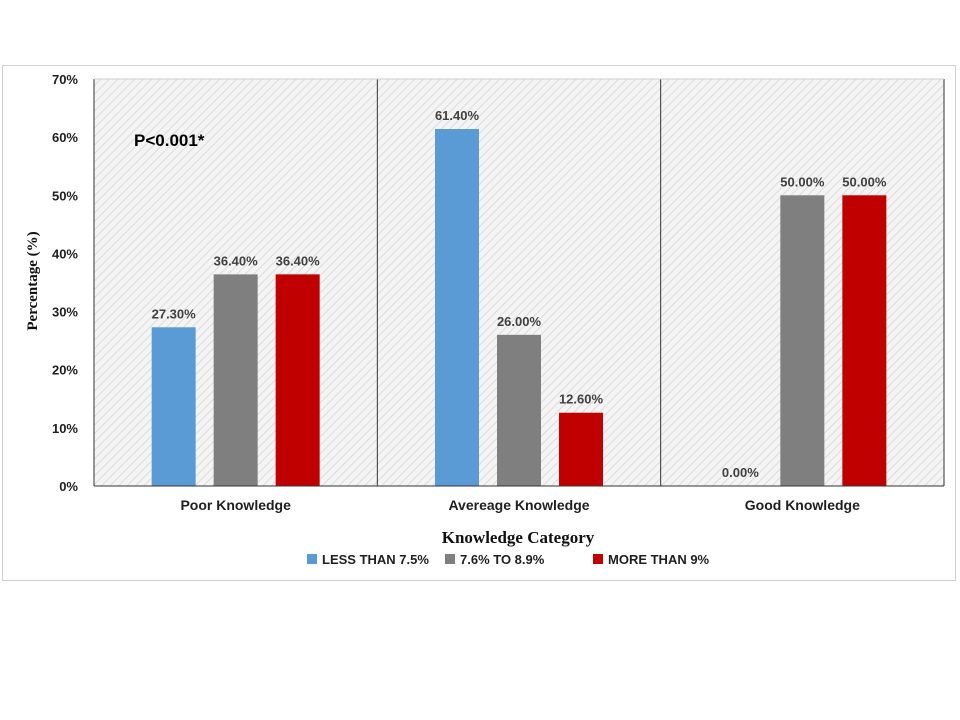  What do you see at coordinates (68, 486) in the screenshot?
I see `y-tick-label: 0%` at bounding box center [68, 486].